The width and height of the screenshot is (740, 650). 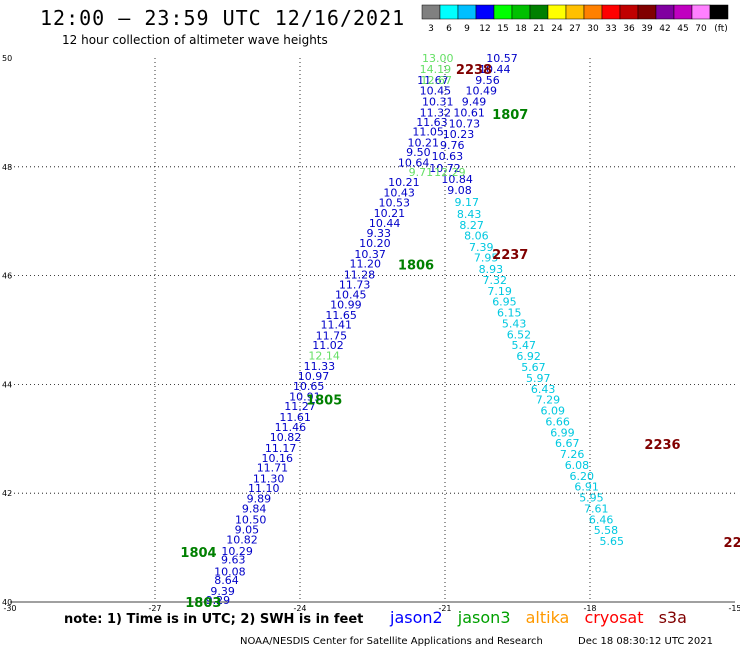 What do you see at coordinates (251, 519) in the screenshot?
I see `wave-height-label: 10.50` at bounding box center [251, 519].